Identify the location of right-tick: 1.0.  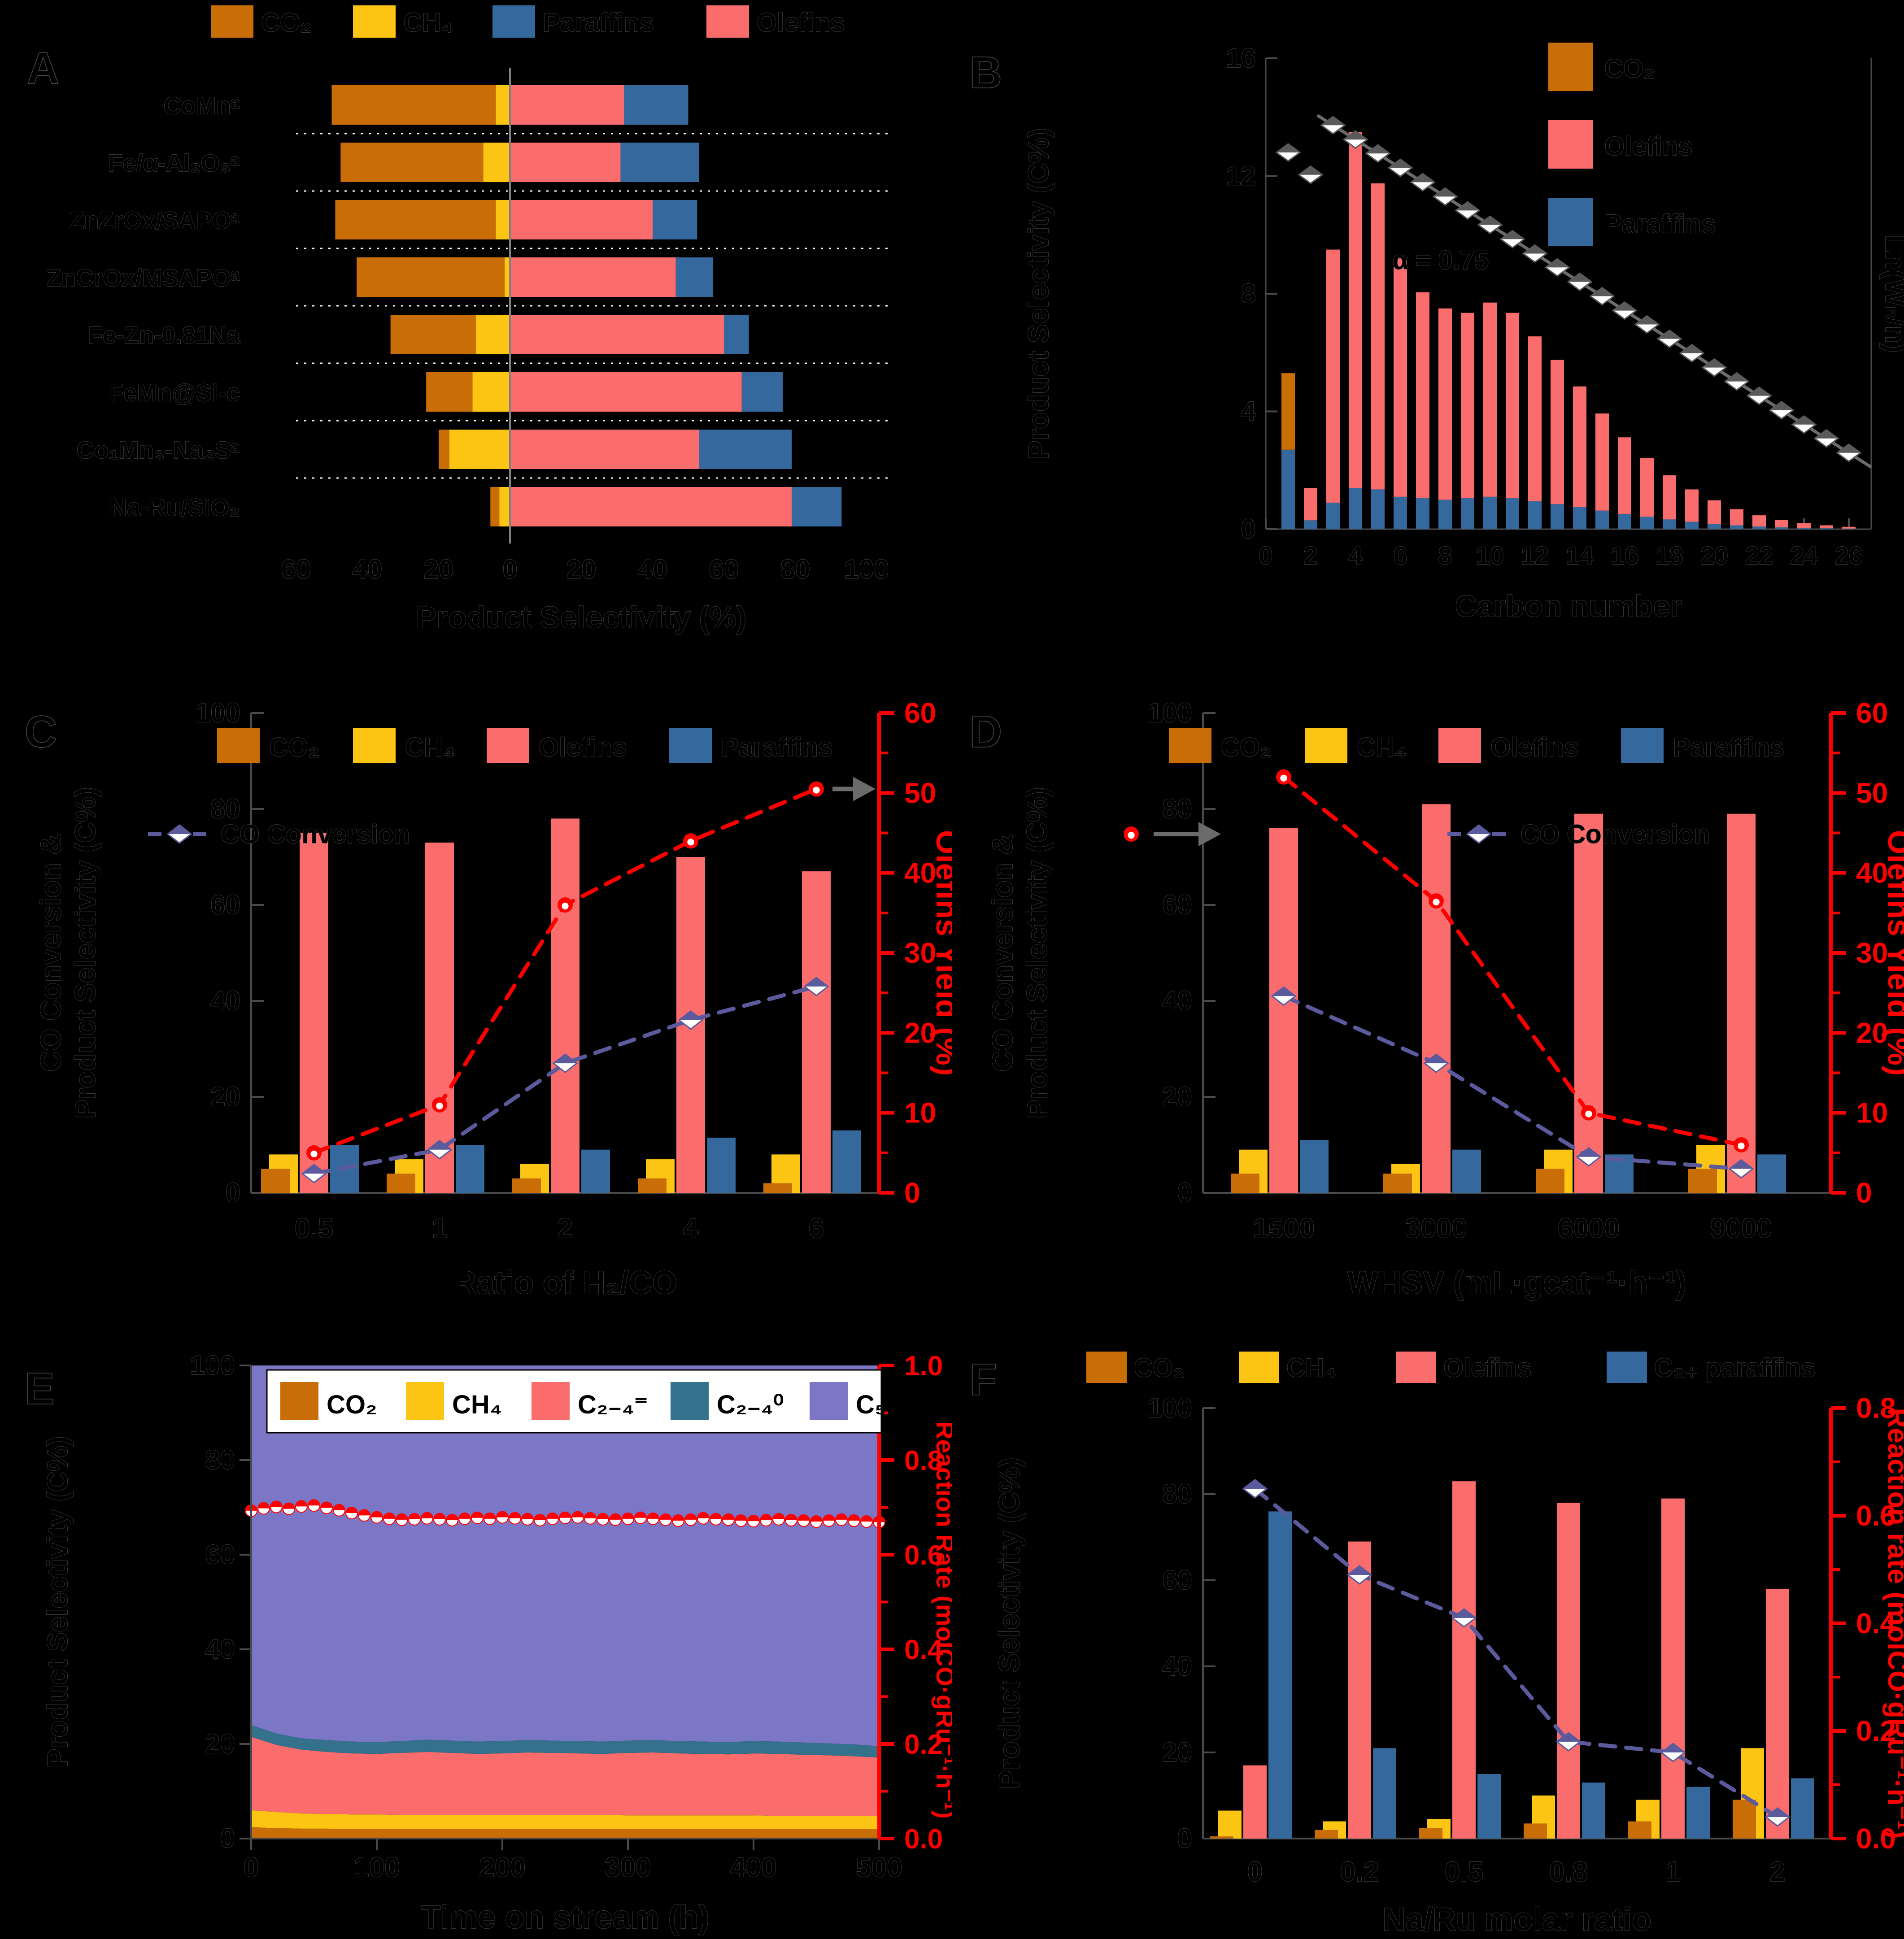
(923, 1366).